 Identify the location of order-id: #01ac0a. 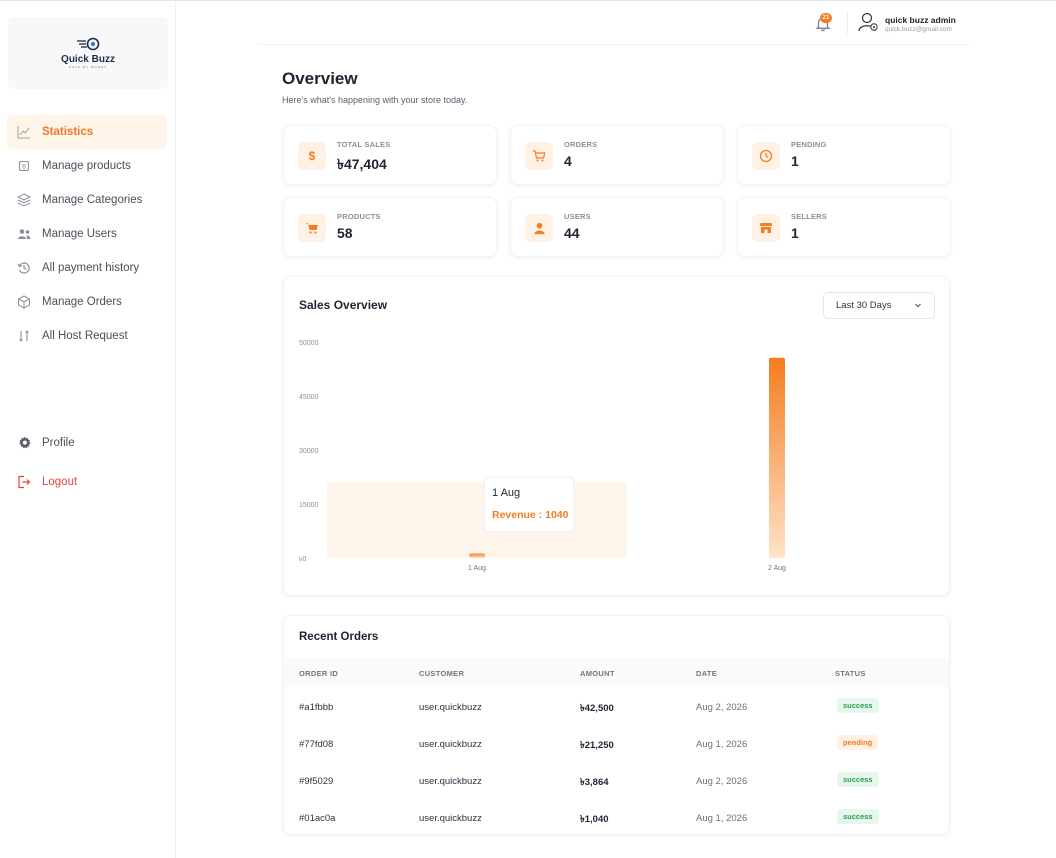
(317, 818).